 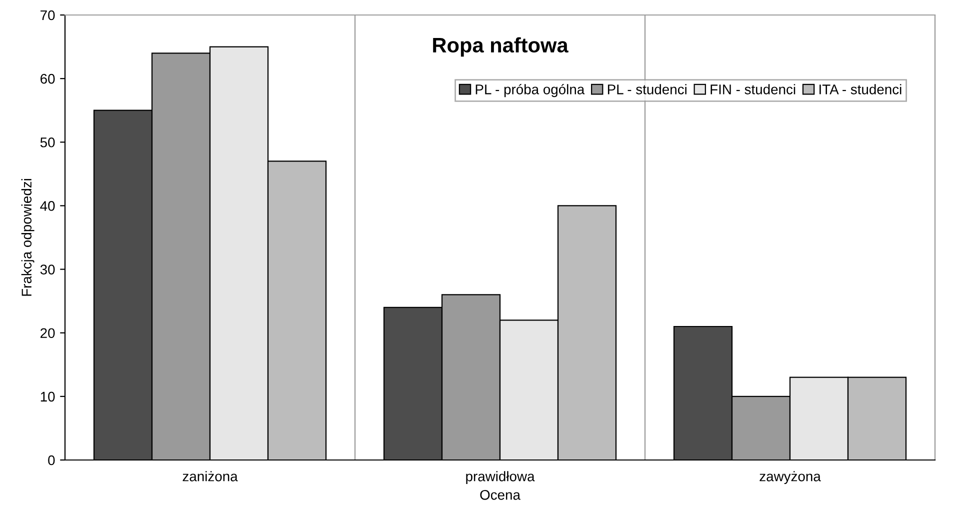 I want to click on y-tick-label: 30, so click(x=47, y=269).